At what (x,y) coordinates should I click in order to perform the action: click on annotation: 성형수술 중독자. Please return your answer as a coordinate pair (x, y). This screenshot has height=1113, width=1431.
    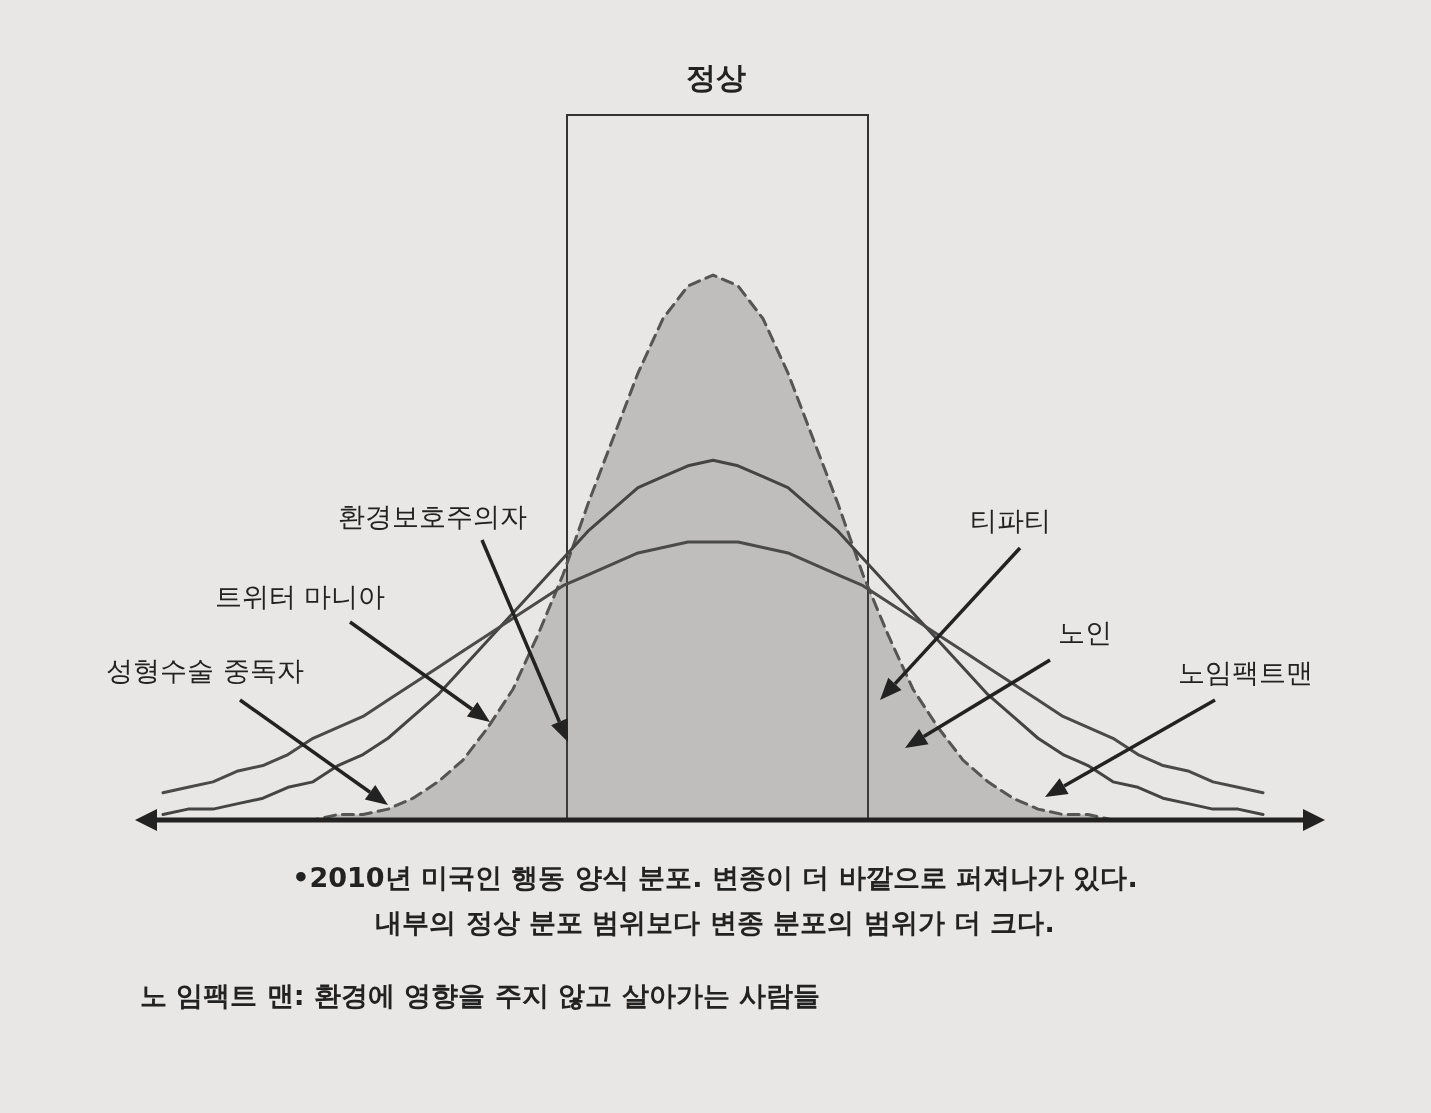
    Looking at the image, I should click on (205, 670).